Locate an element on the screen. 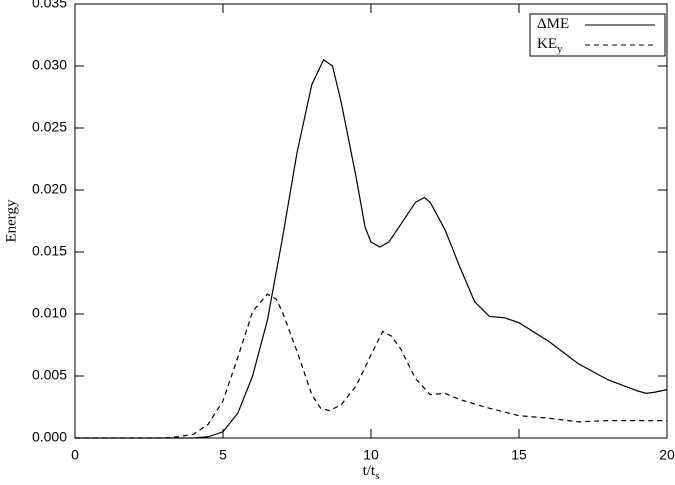  y-axis-label: Energy is located at coordinates (11, 221).